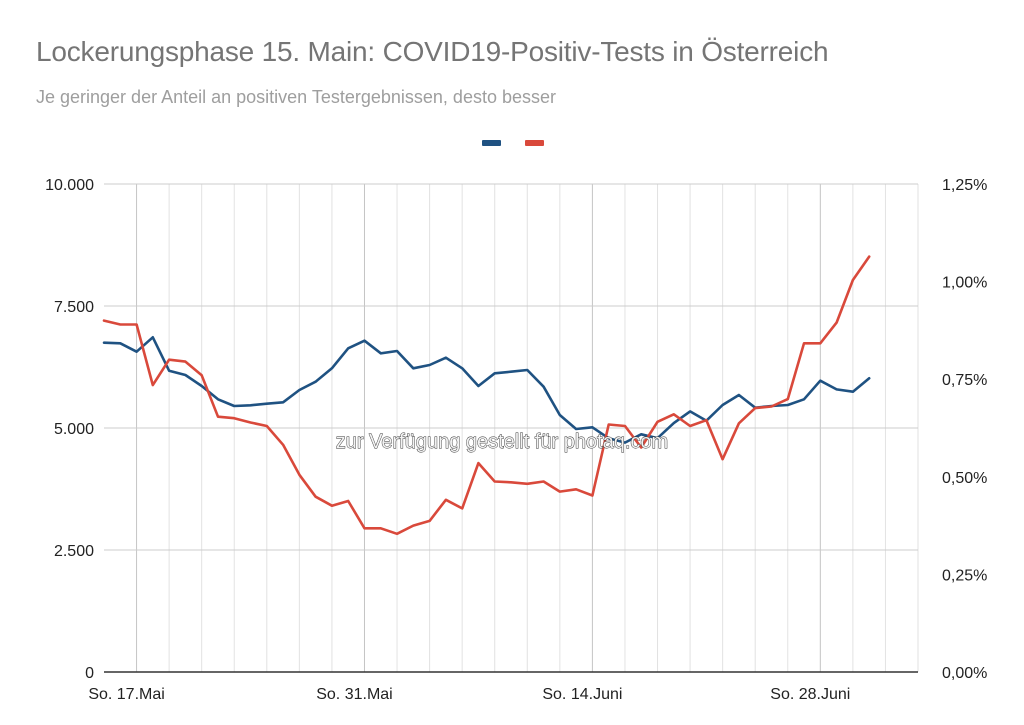  Describe the element at coordinates (354, 694) in the screenshot. I see `x-tick-label: So. 31.Mai` at that location.